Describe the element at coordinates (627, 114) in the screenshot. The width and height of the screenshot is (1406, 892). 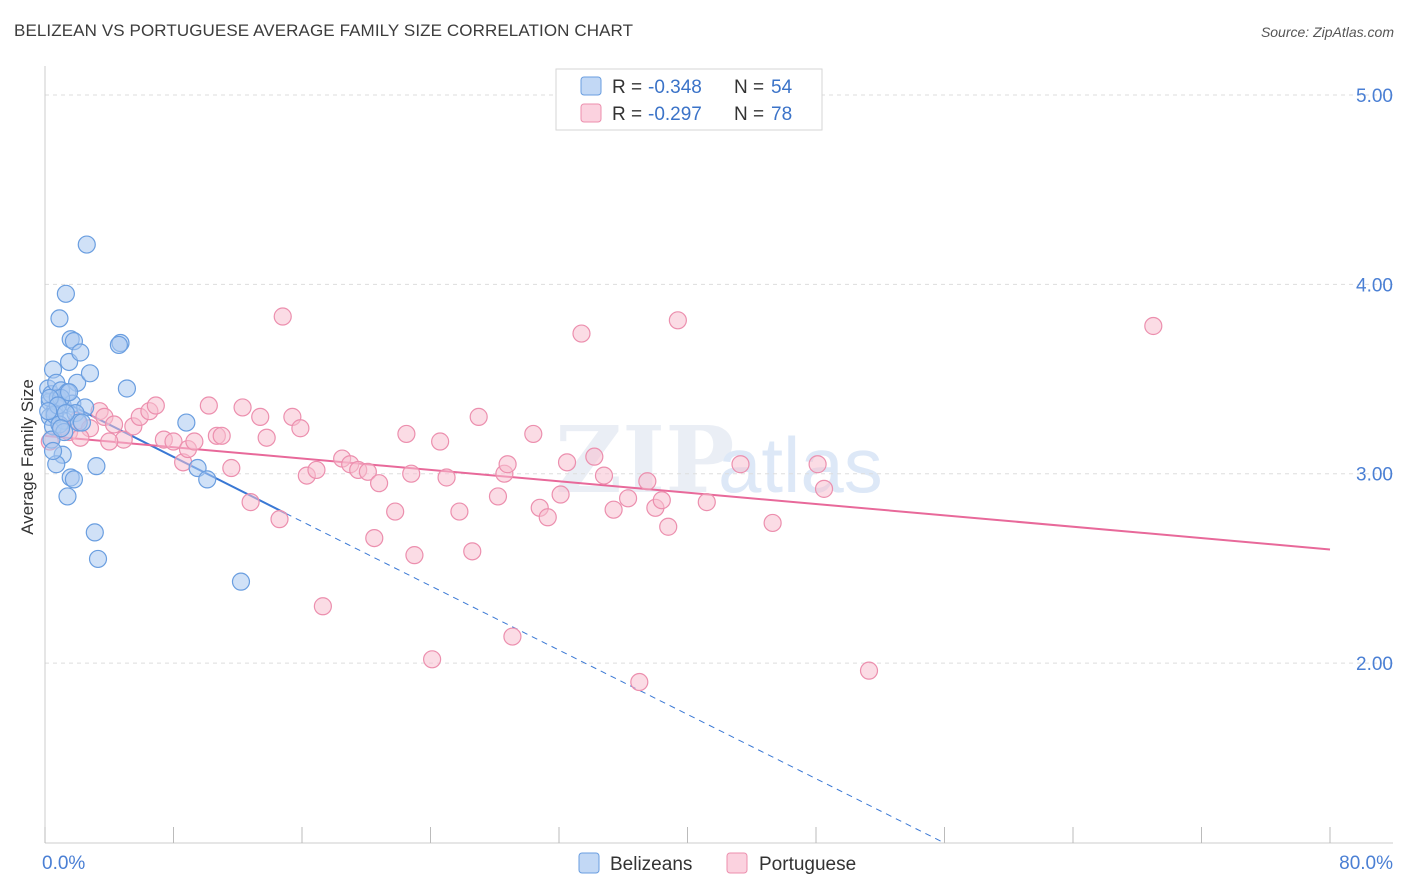
I see `legend-r-label-pink: R =` at that location.